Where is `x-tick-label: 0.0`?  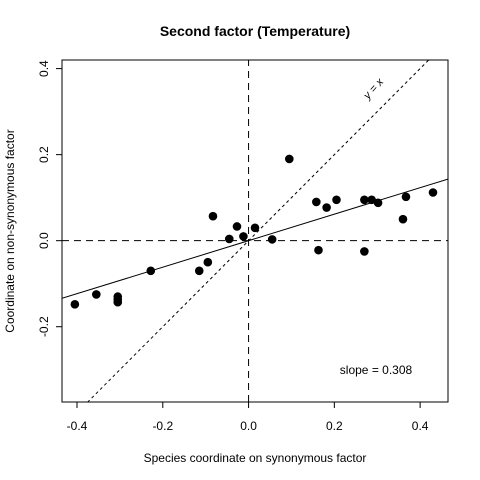
x-tick-label: 0.0 is located at coordinates (248, 426).